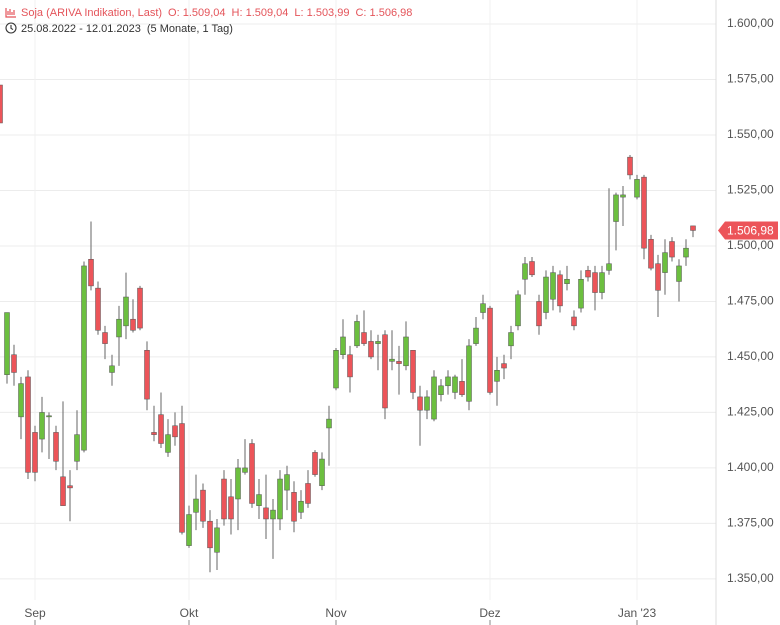 This screenshot has width=780, height=625. Describe the element at coordinates (750, 578) in the screenshot. I see `y-tick-label: 1.350,00` at that location.